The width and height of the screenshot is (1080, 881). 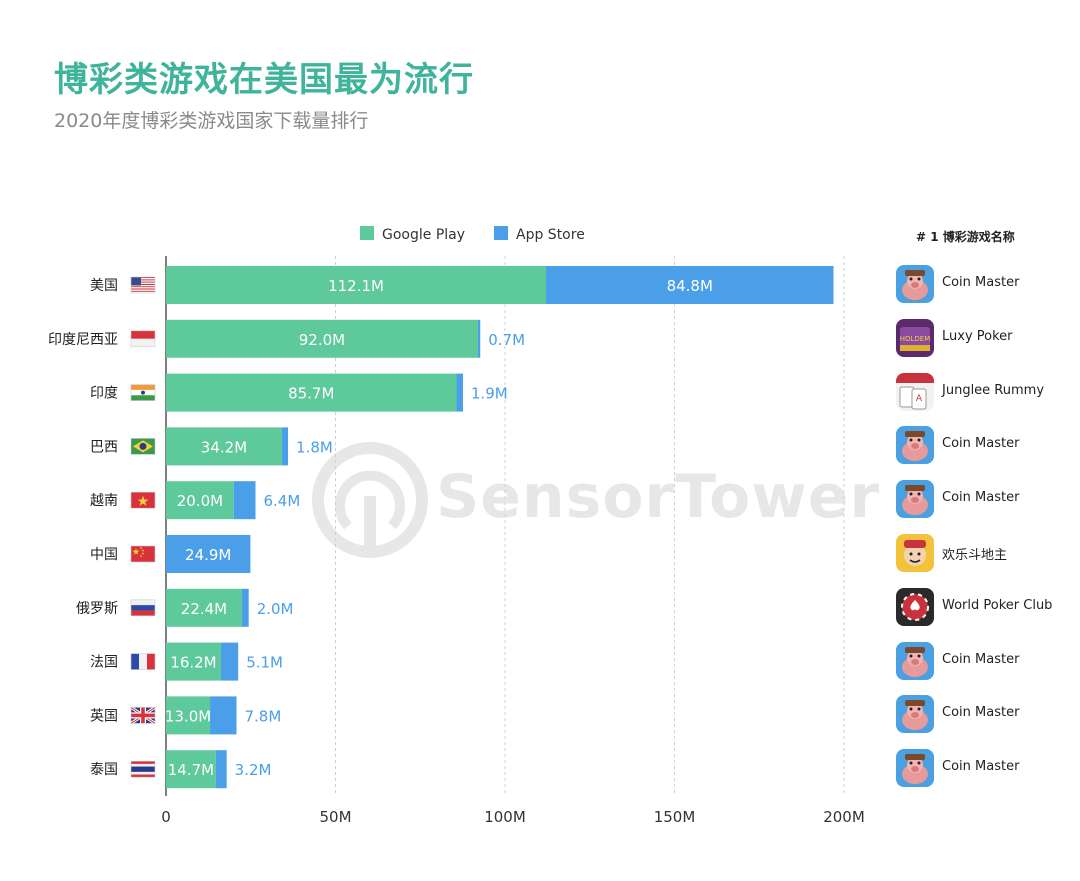 I want to click on svg-text: HOLDEM, so click(x=915, y=339).